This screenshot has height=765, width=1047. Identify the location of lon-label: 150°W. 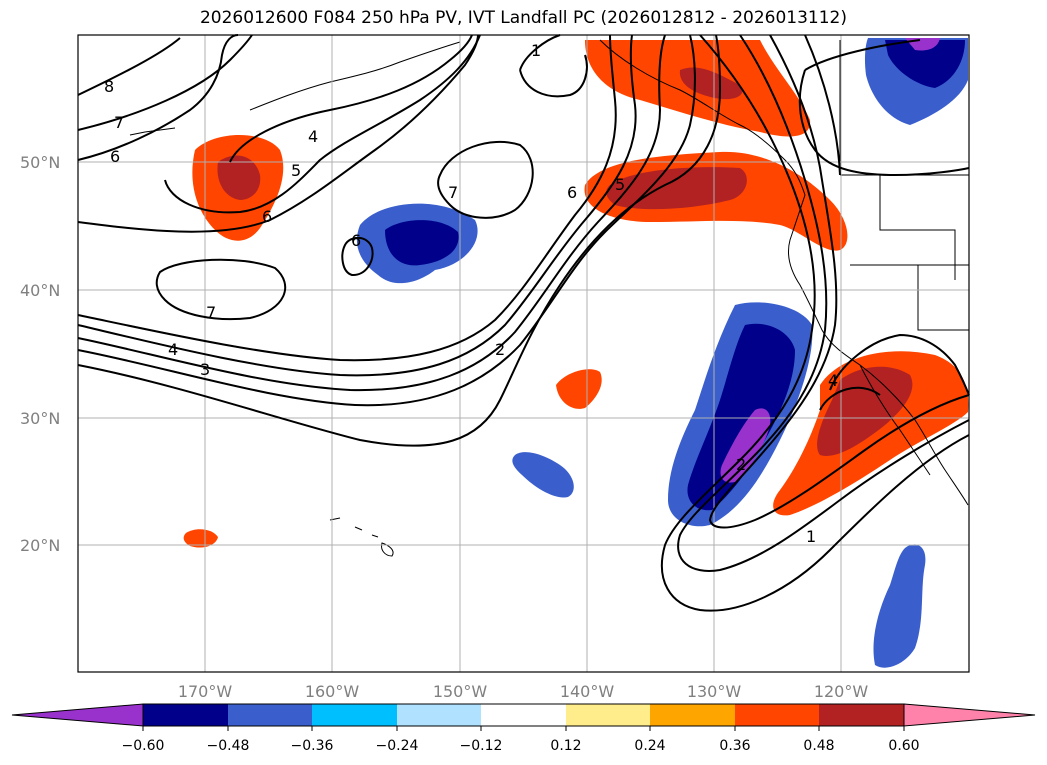
(460, 691).